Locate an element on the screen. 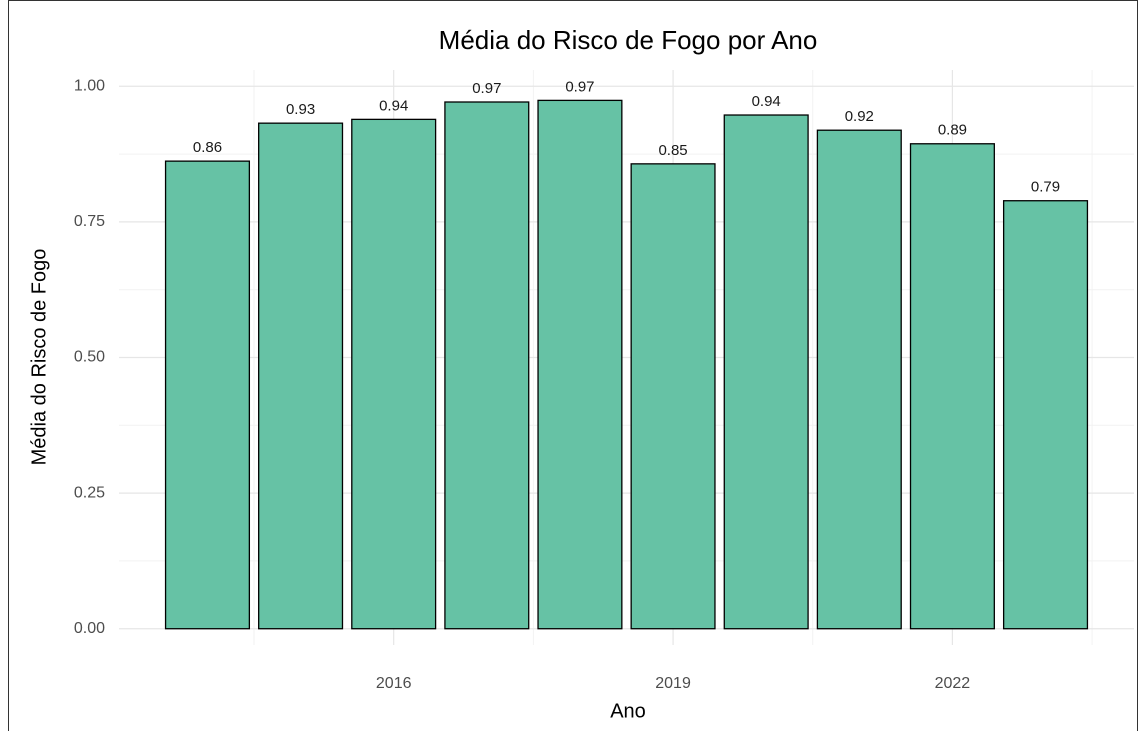 The height and width of the screenshot is (731, 1139). y-tick-label: 0.75 is located at coordinates (89, 221).